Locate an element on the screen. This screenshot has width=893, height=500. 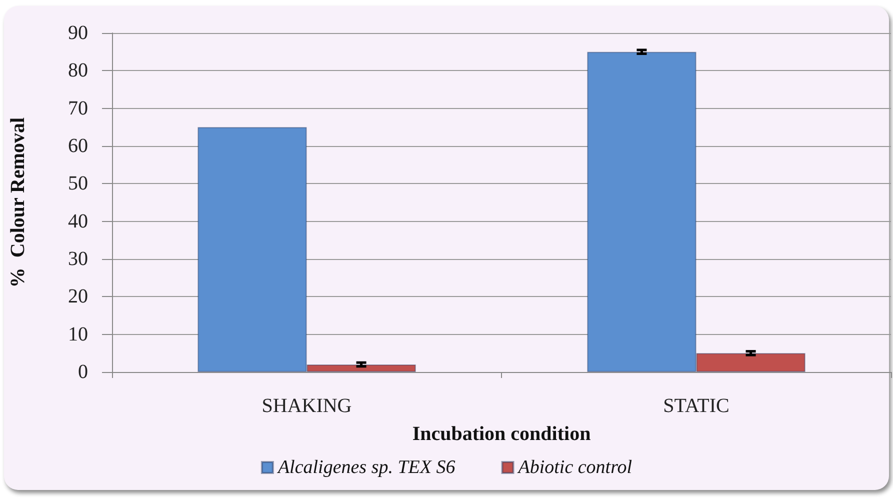
x-axis-title: Incubation condition is located at coordinates (501, 434).